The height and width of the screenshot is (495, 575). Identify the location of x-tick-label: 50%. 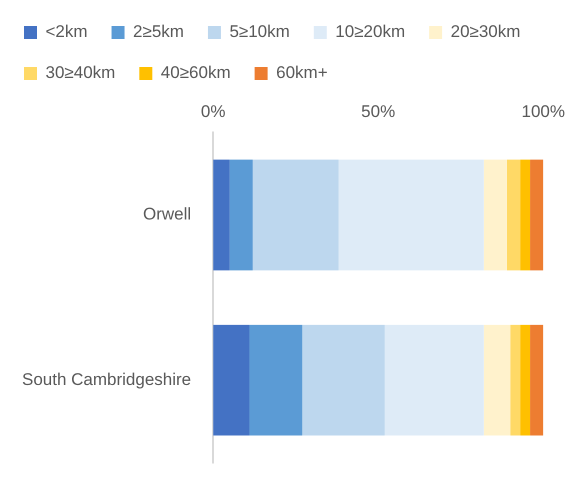
(378, 111).